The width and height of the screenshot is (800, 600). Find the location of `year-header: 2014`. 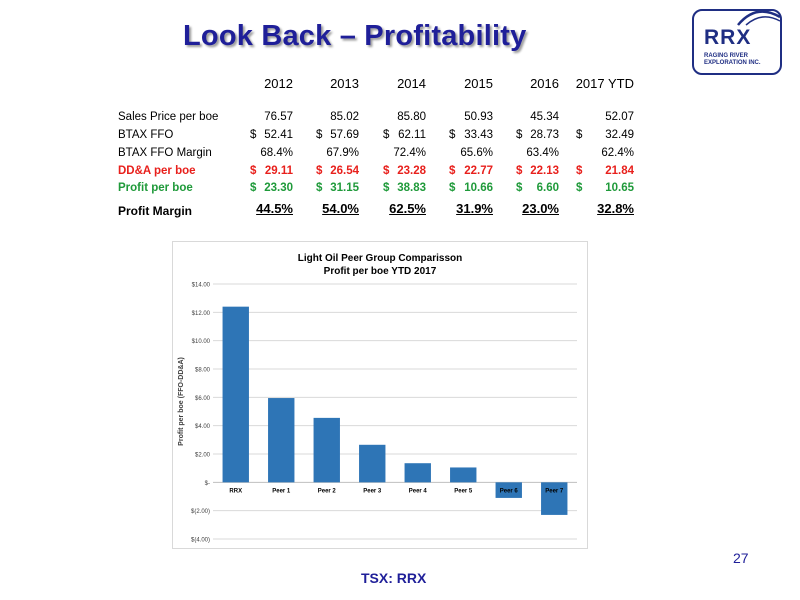

year-header: 2014 is located at coordinates (411, 83).